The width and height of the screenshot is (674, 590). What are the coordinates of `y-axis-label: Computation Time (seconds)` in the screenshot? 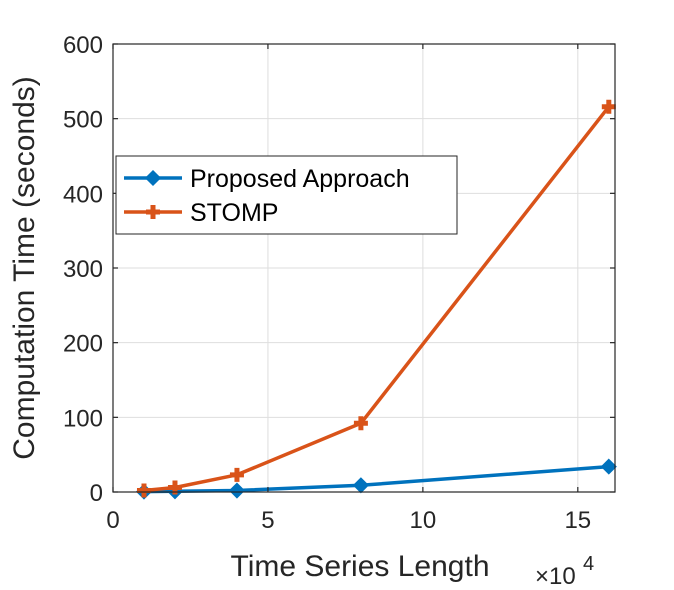 It's located at (24, 268).